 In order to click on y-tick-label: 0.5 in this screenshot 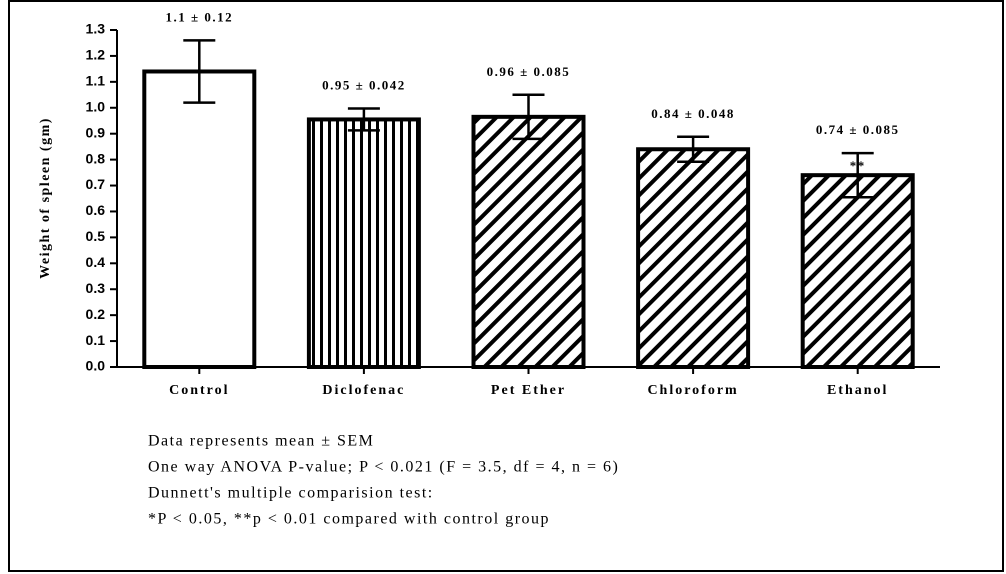, I will do `click(96, 236)`.